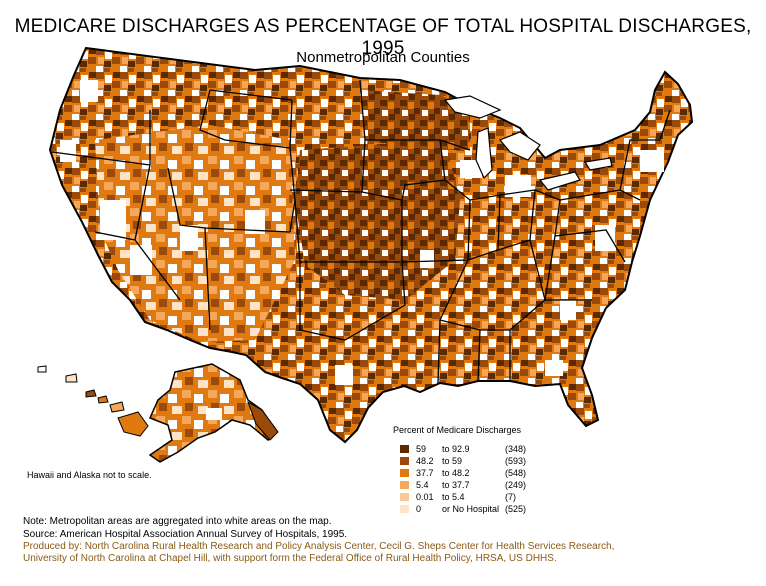  Describe the element at coordinates (425, 473) in the screenshot. I see `legend-low: 37.7` at that location.